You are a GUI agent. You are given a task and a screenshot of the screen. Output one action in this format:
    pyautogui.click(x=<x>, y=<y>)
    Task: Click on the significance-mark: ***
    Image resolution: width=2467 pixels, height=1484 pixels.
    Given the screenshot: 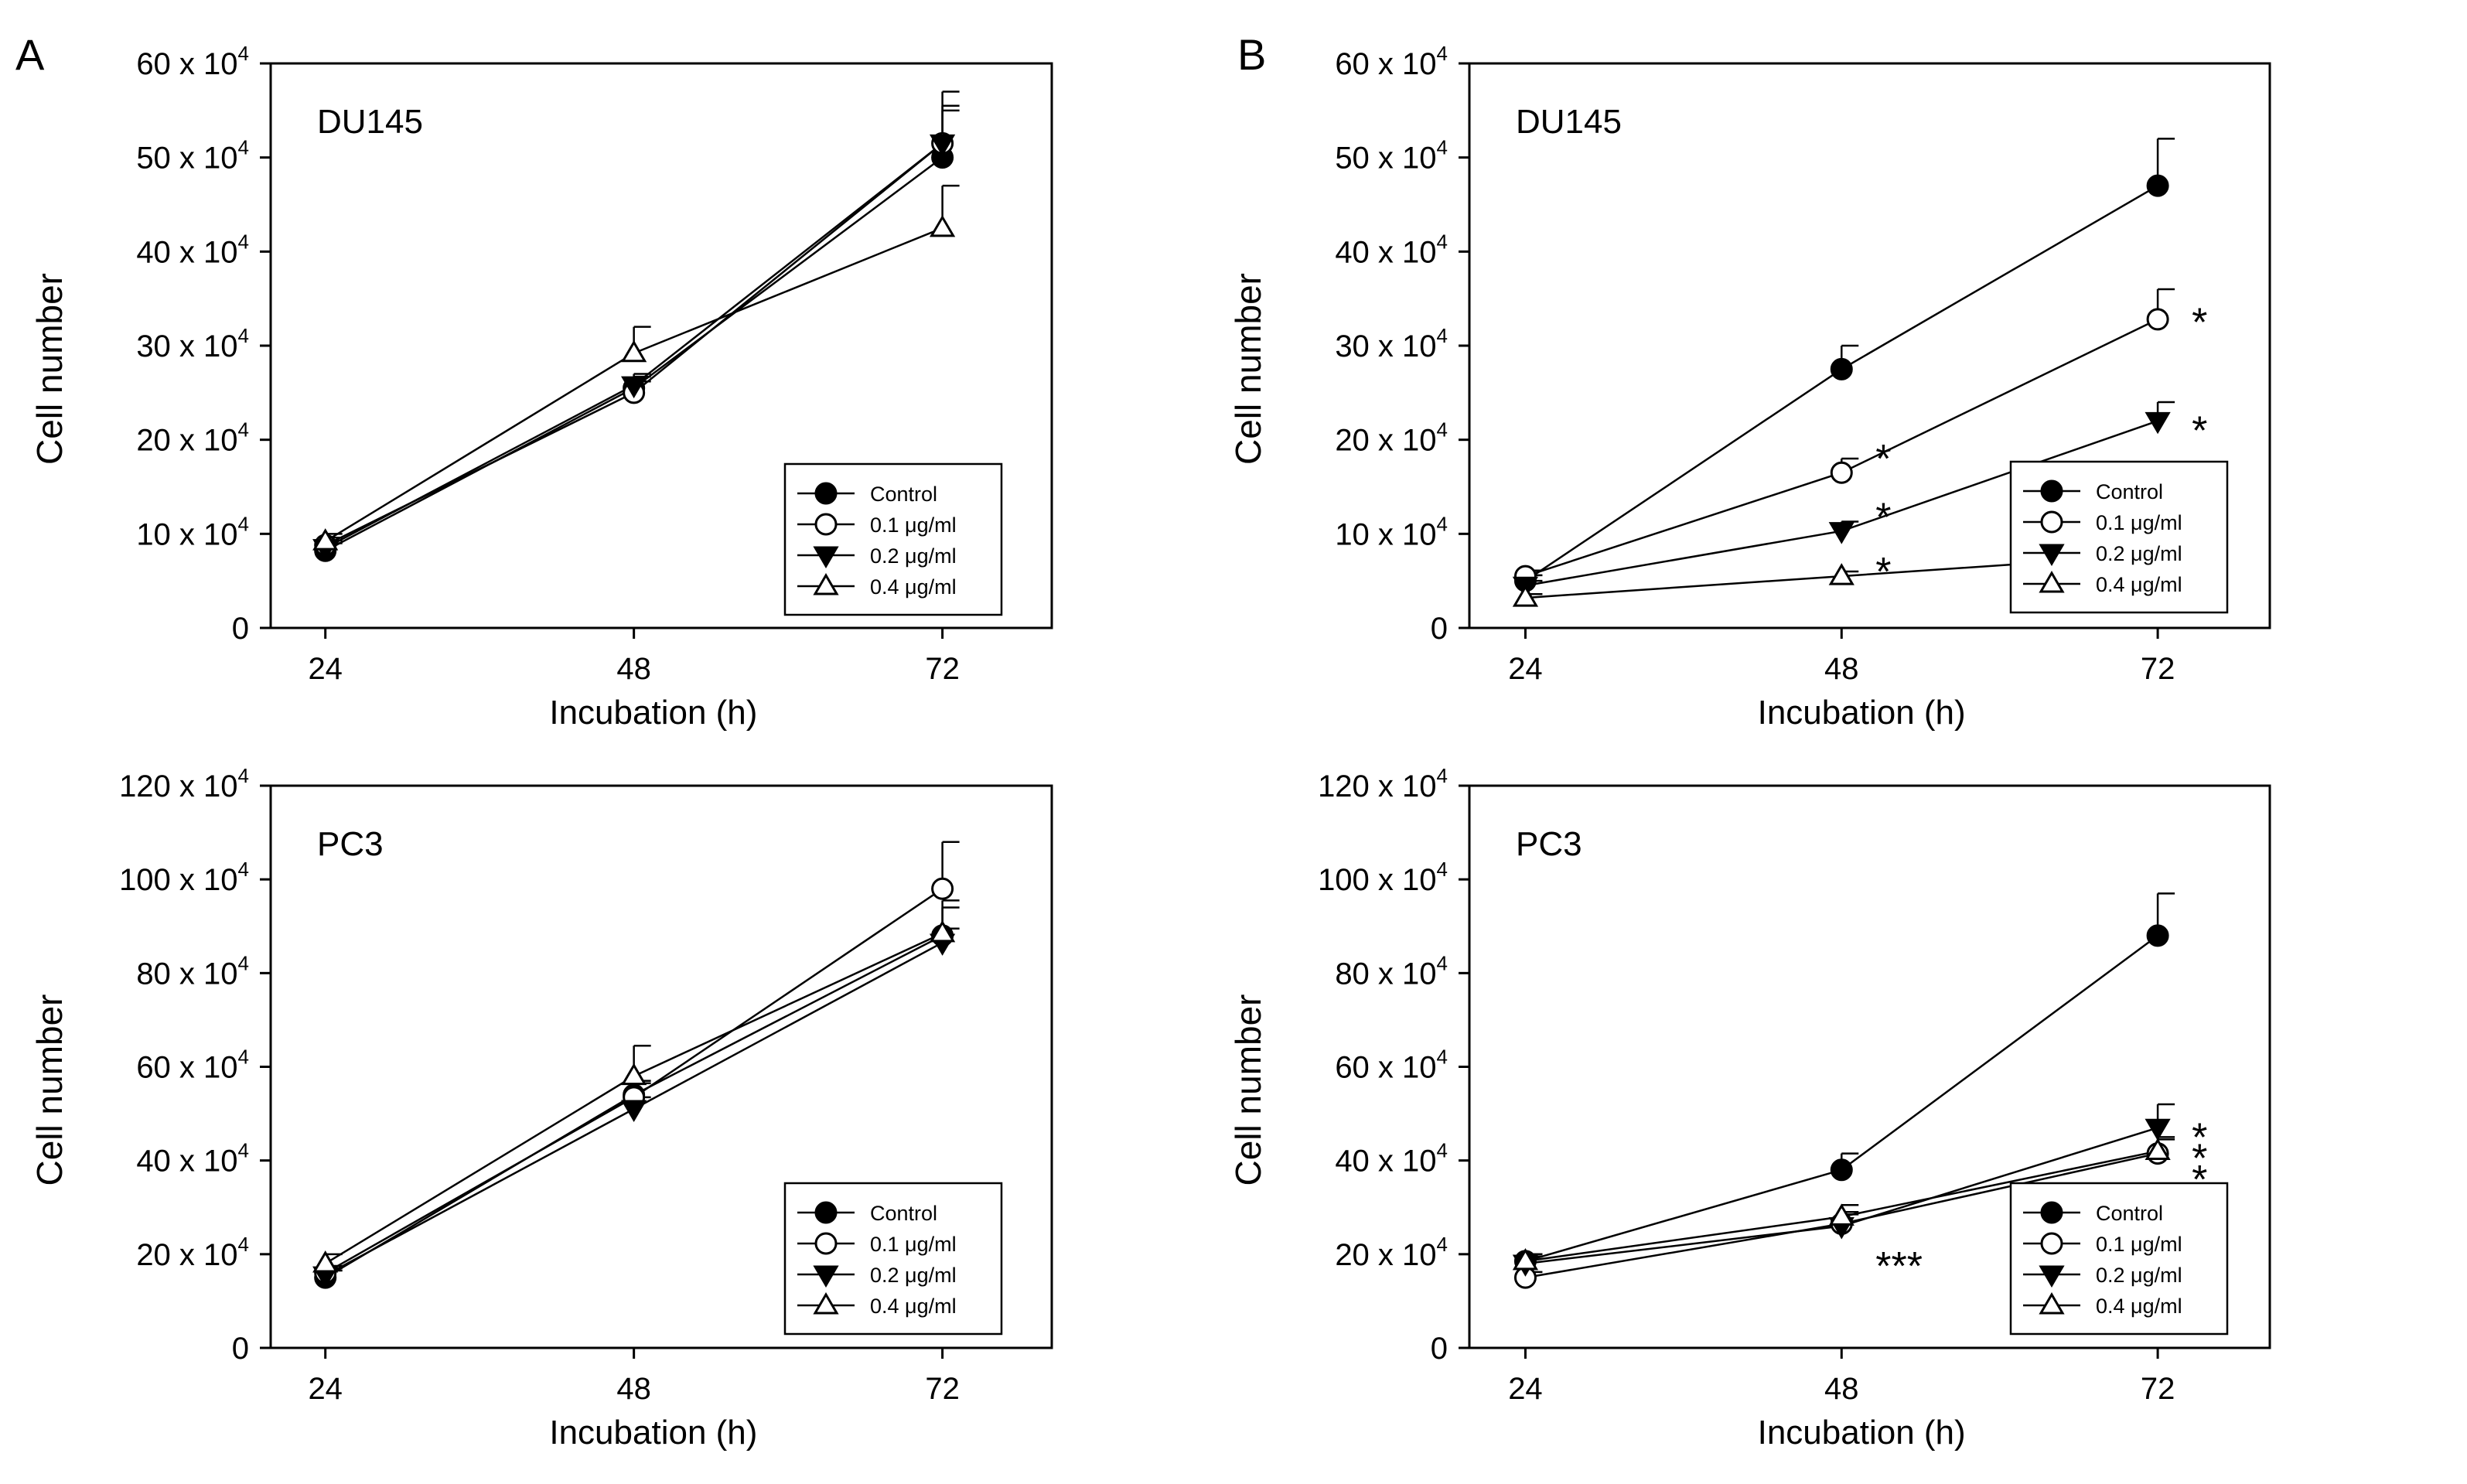 What is the action you would take?
    pyautogui.click(x=1899, y=1266)
    